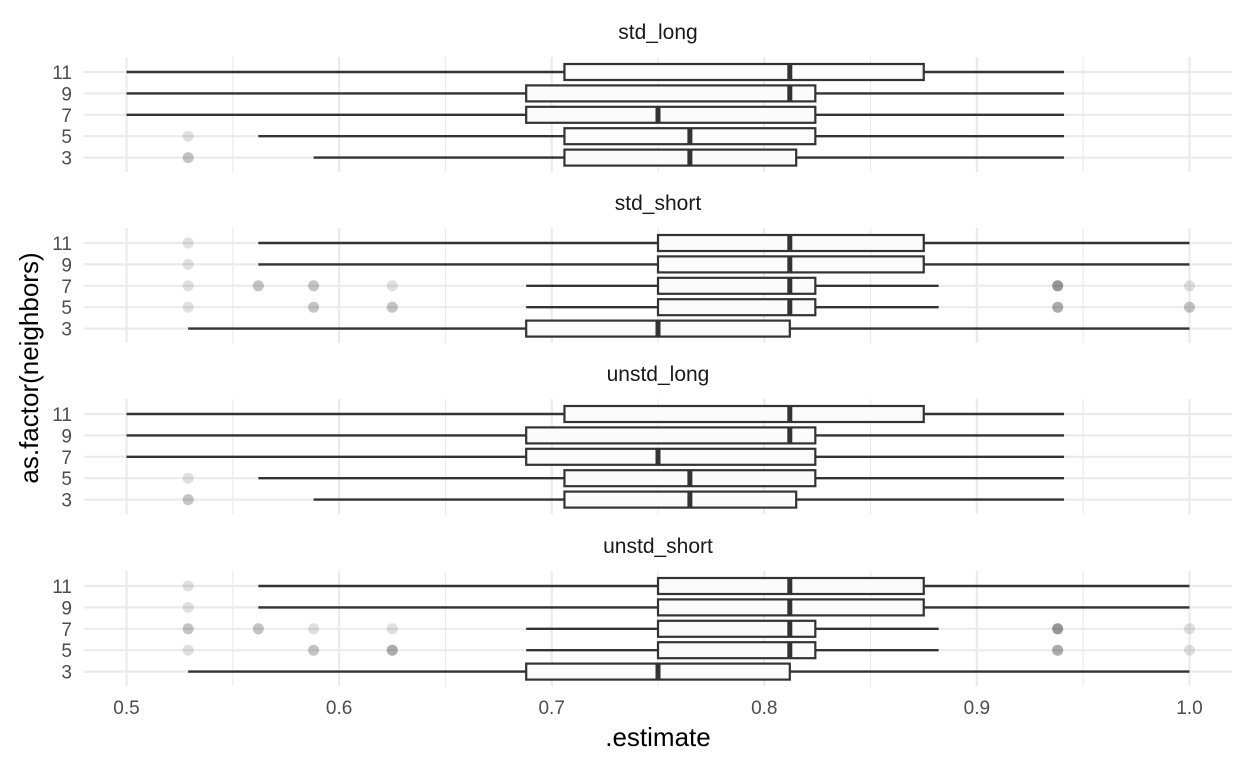  What do you see at coordinates (658, 374) in the screenshot?
I see `facet-strip-label: unstd_long` at bounding box center [658, 374].